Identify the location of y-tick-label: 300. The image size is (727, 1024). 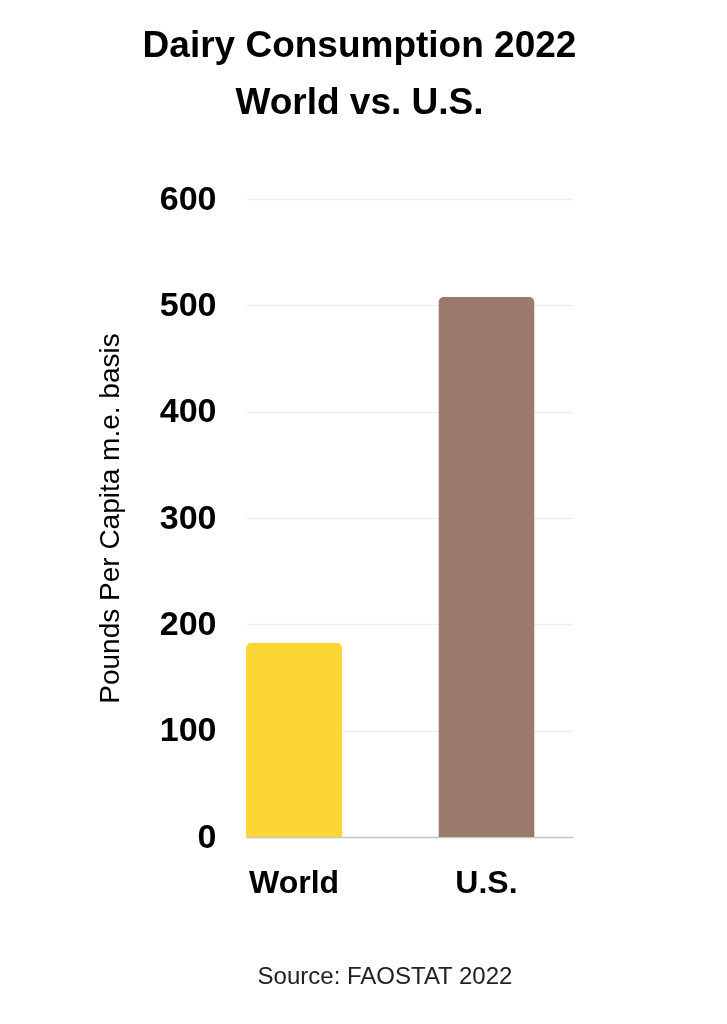
(188, 516).